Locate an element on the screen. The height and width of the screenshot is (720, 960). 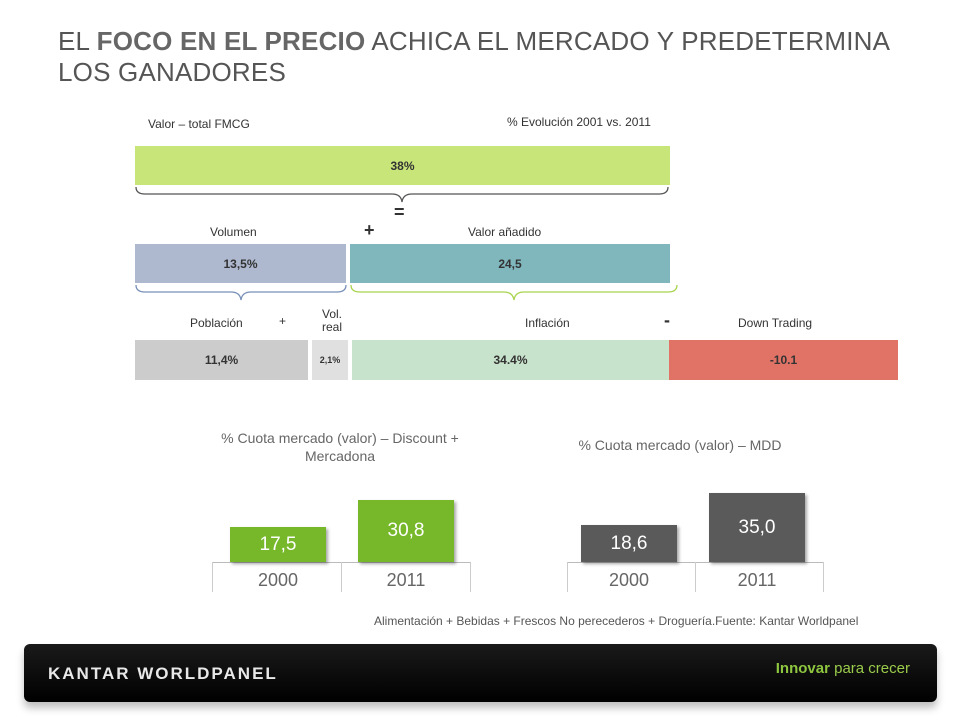
volumen-bar: 13,5% is located at coordinates (240, 263).